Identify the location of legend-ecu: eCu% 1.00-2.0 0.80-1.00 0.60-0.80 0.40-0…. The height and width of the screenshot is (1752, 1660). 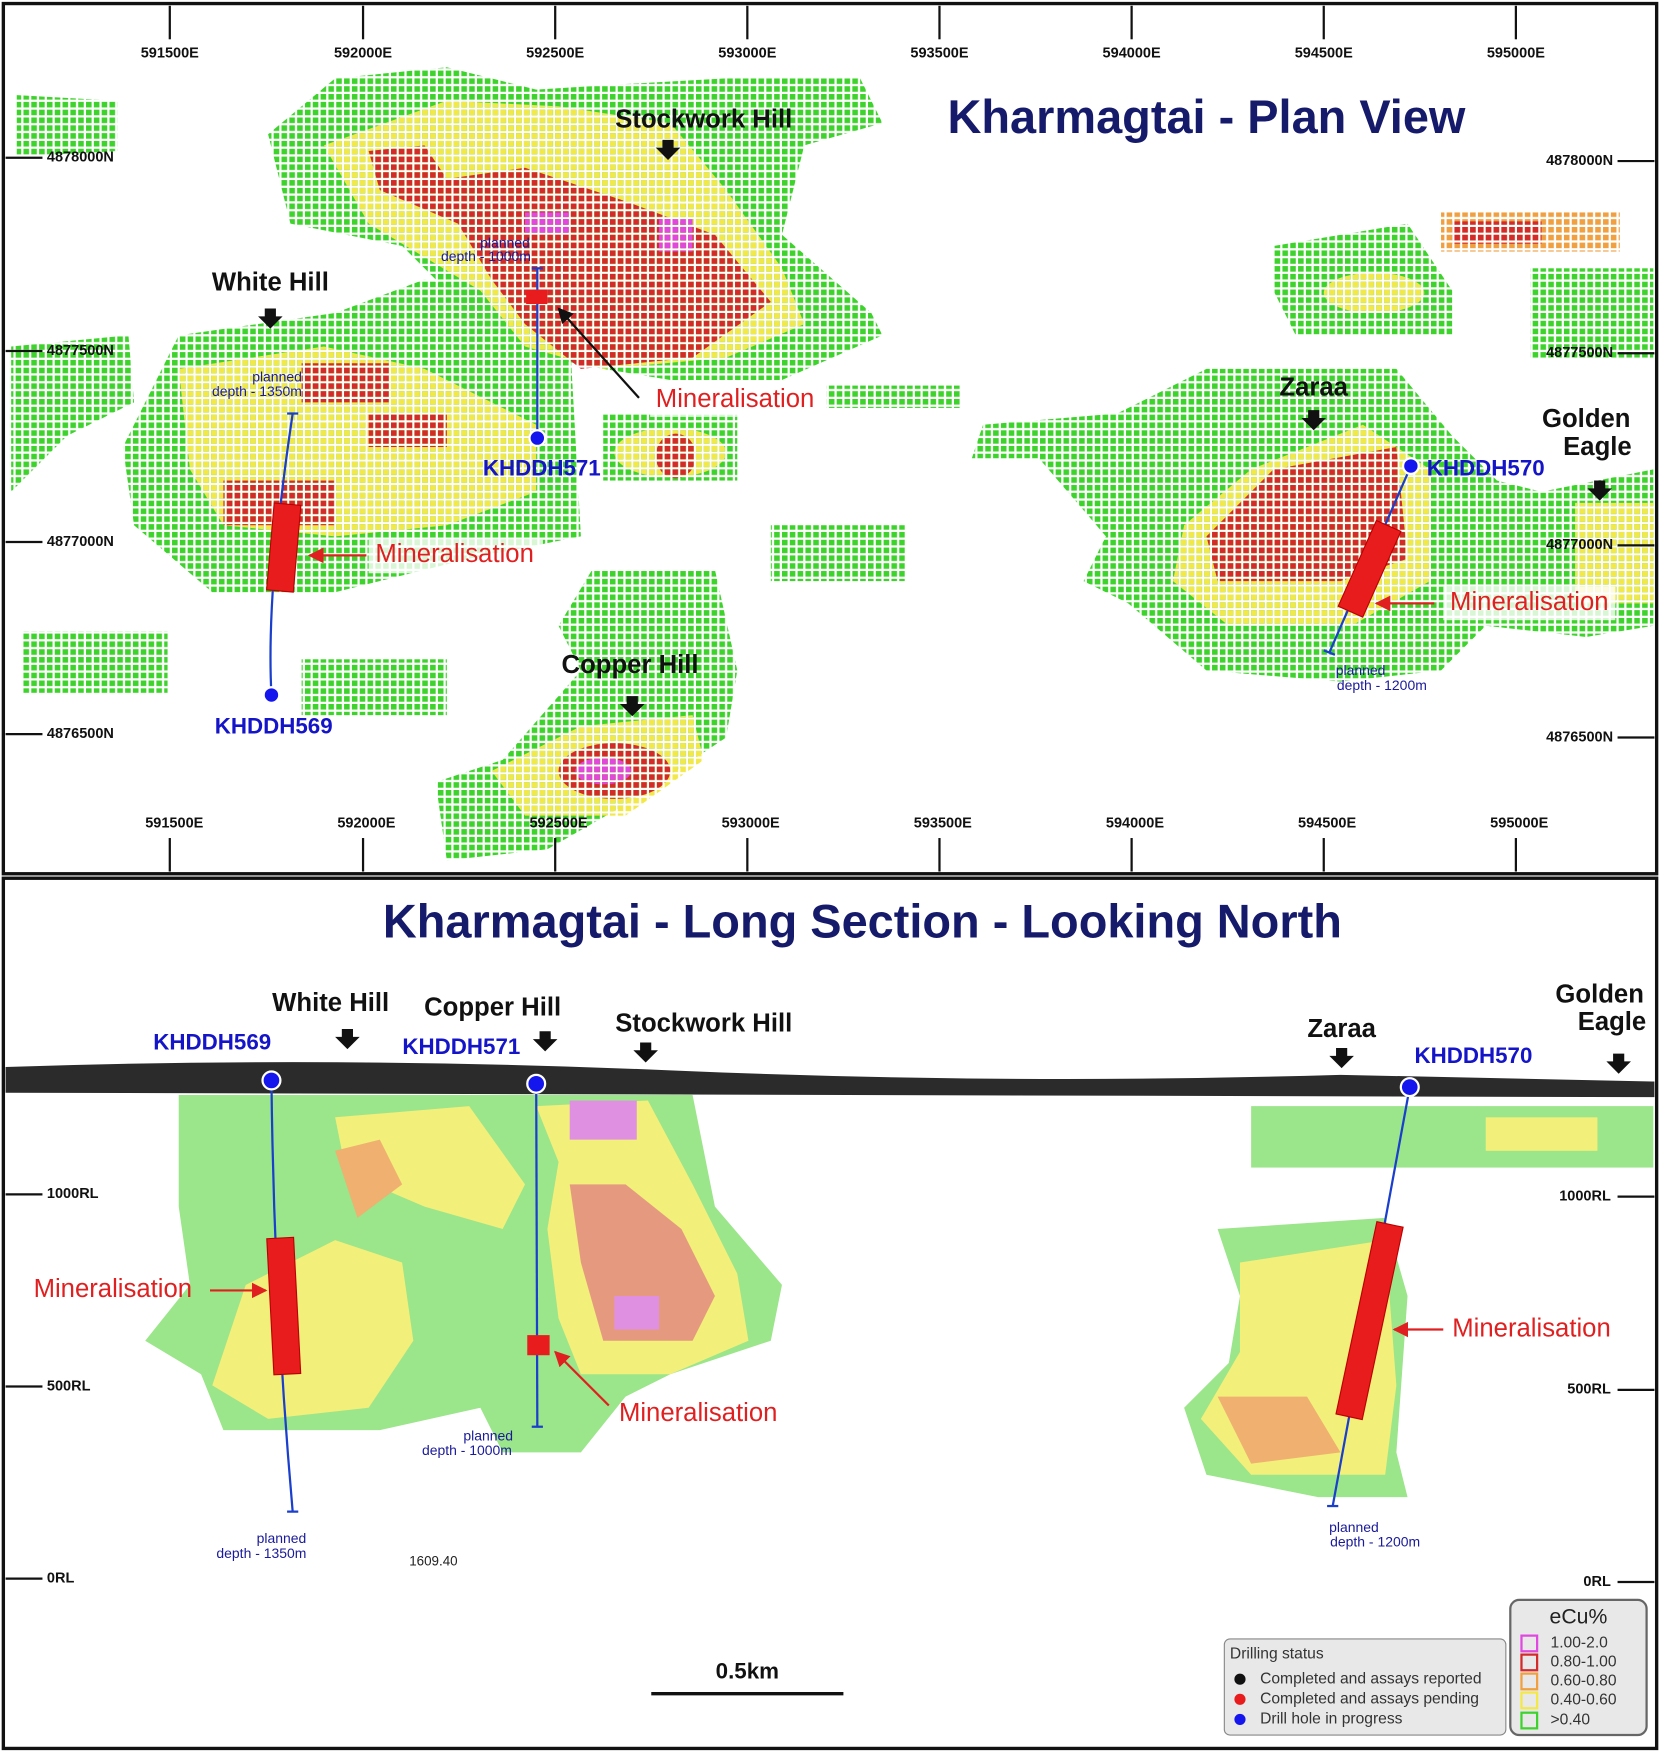
(1578, 1667).